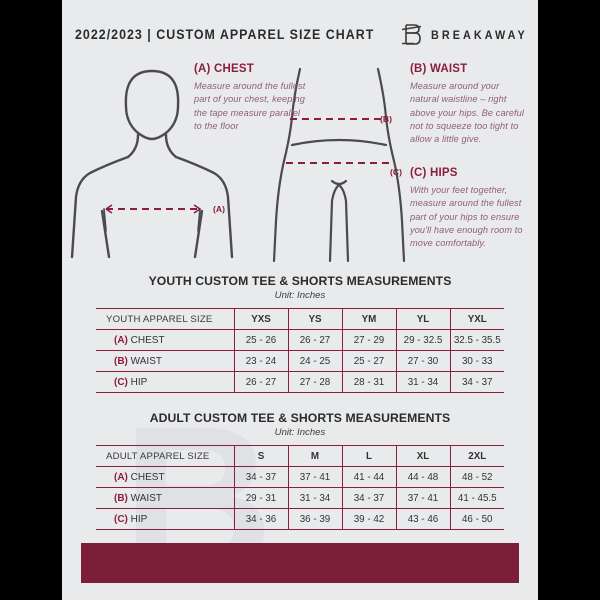  I want to click on adult-cell-chest-0: 34 - 37, so click(260, 477).